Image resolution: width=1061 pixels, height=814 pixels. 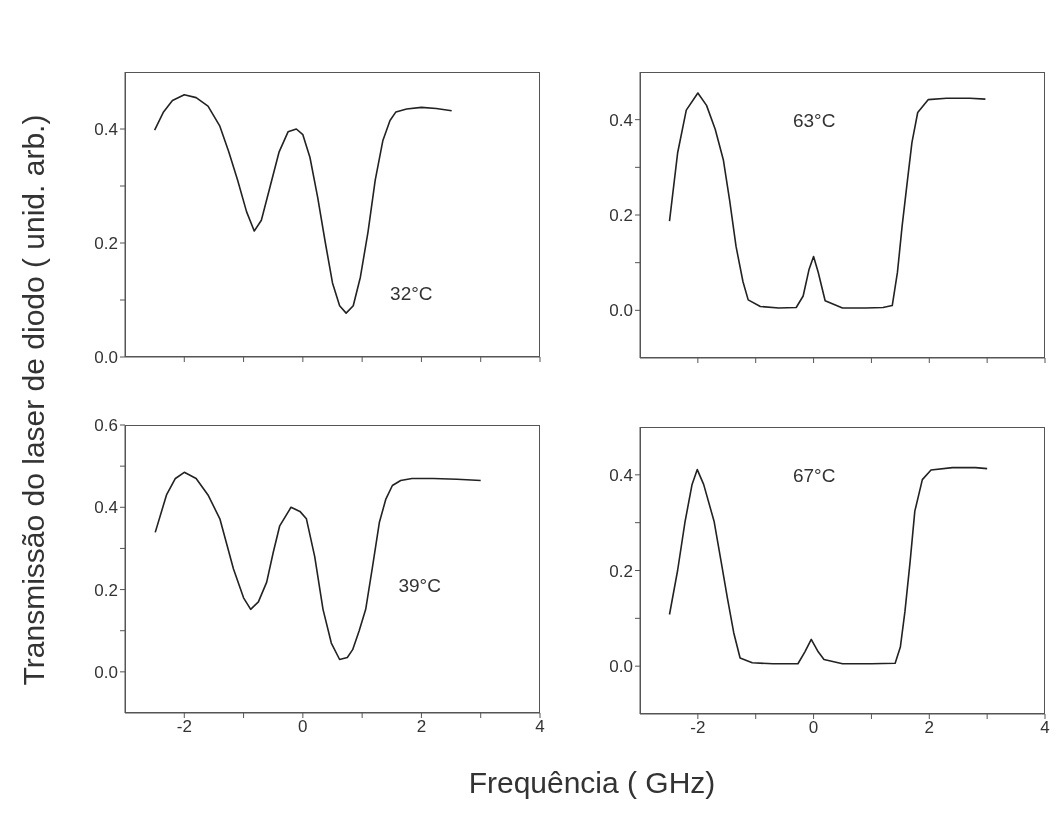 I want to click on annotation: 67°C, so click(x=814, y=475).